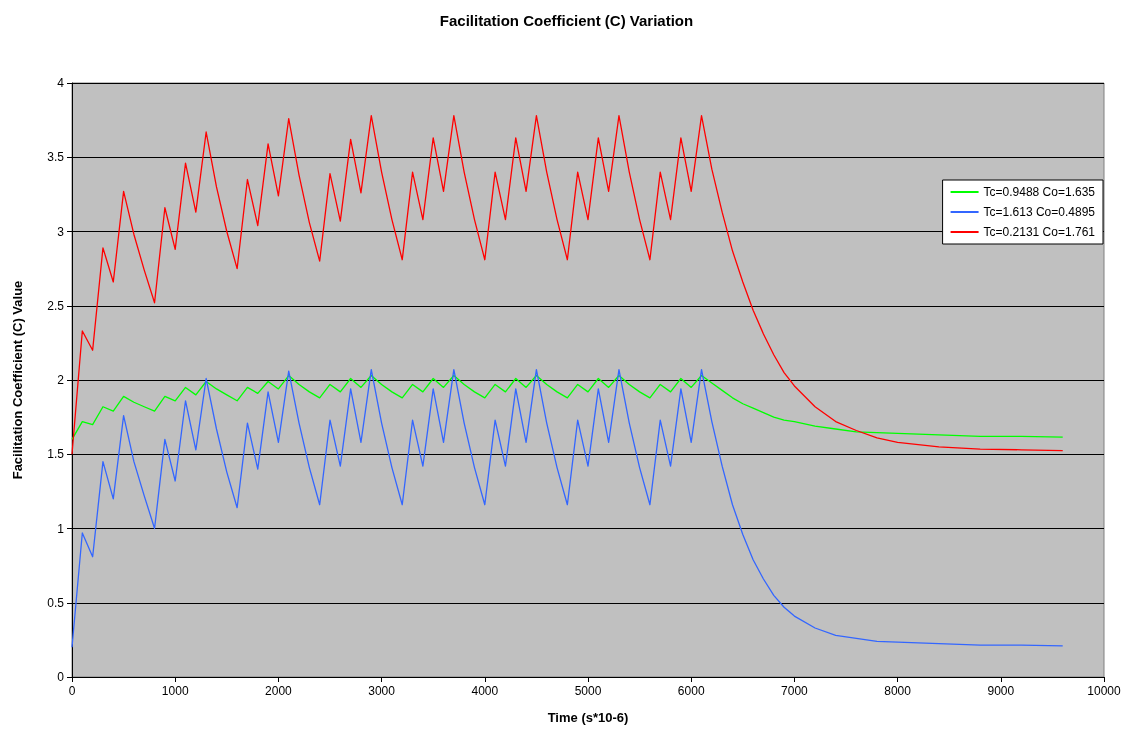 The height and width of the screenshot is (738, 1133). What do you see at coordinates (1039, 192) in the screenshot?
I see `legend-label: Tc=0.9488 Co=1.635` at bounding box center [1039, 192].